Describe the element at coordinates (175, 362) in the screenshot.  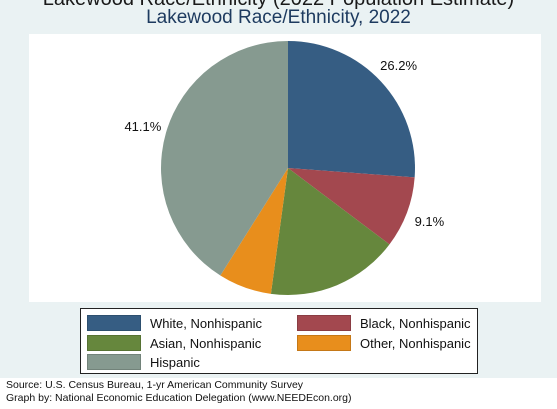
I see `legend-label: Hispanic` at that location.